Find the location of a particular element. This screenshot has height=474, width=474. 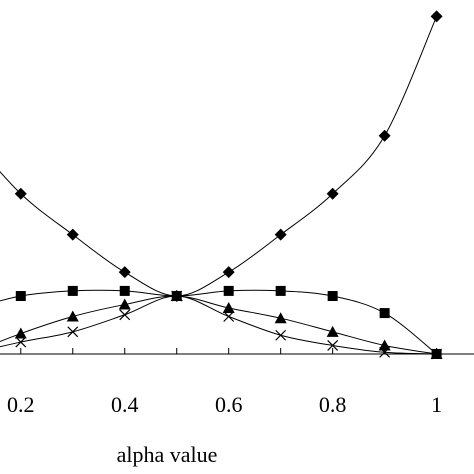

series-line-square is located at coordinates (218, 322).